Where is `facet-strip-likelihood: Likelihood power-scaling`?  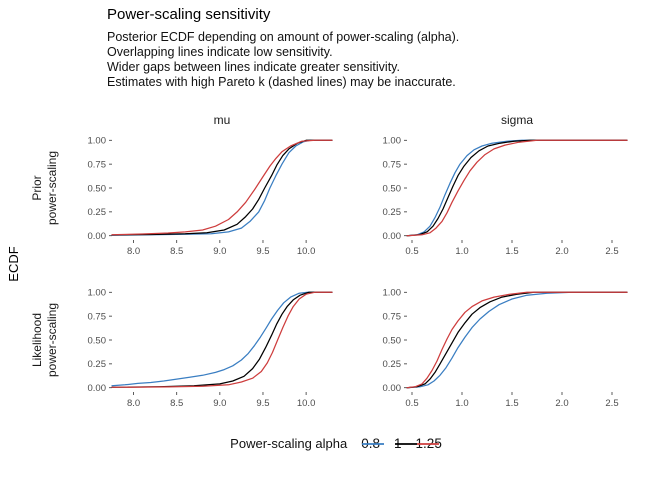
facet-strip-likelihood: Likelihood power-scaling is located at coordinates (46, 340).